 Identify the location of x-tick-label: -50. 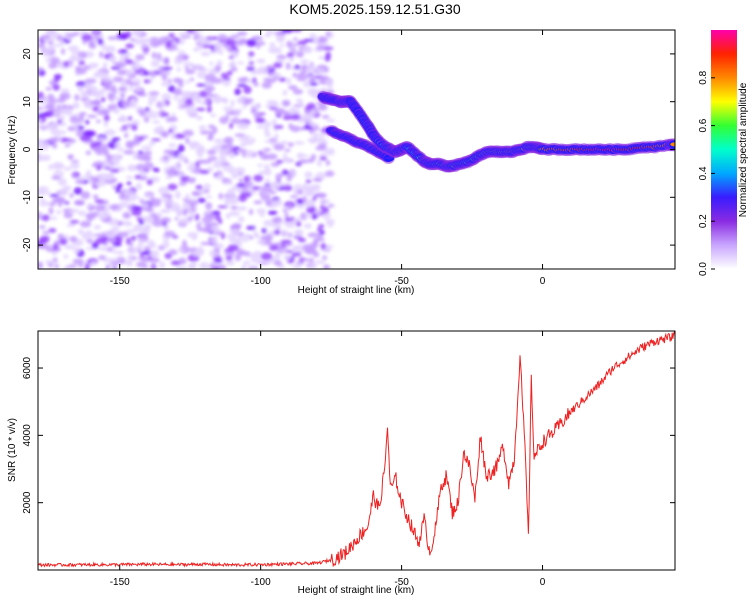
(401, 281).